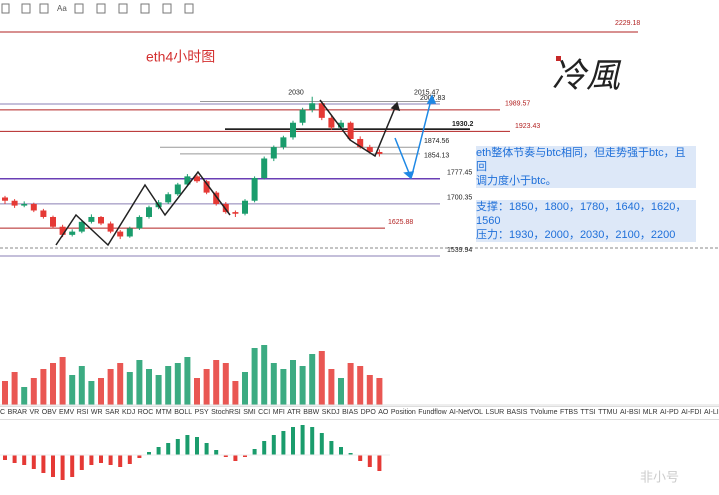 The image size is (719, 495). Describe the element at coordinates (517, 412) in the screenshot. I see `indicator-tab: BASIS` at that location.